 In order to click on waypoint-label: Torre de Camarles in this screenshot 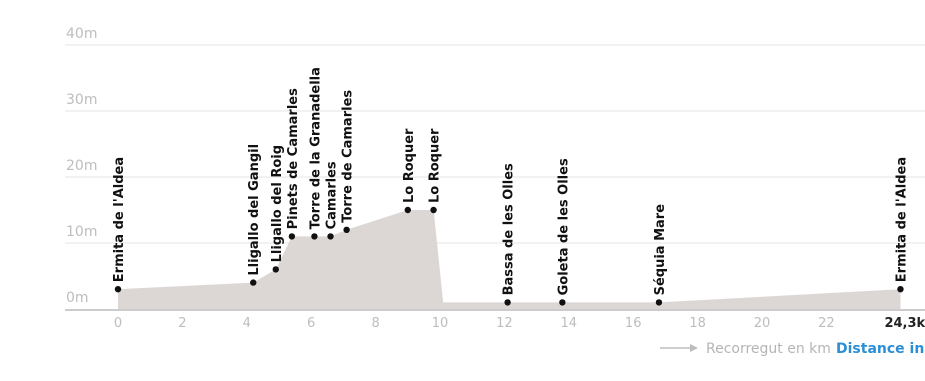, I will do `click(348, 156)`.